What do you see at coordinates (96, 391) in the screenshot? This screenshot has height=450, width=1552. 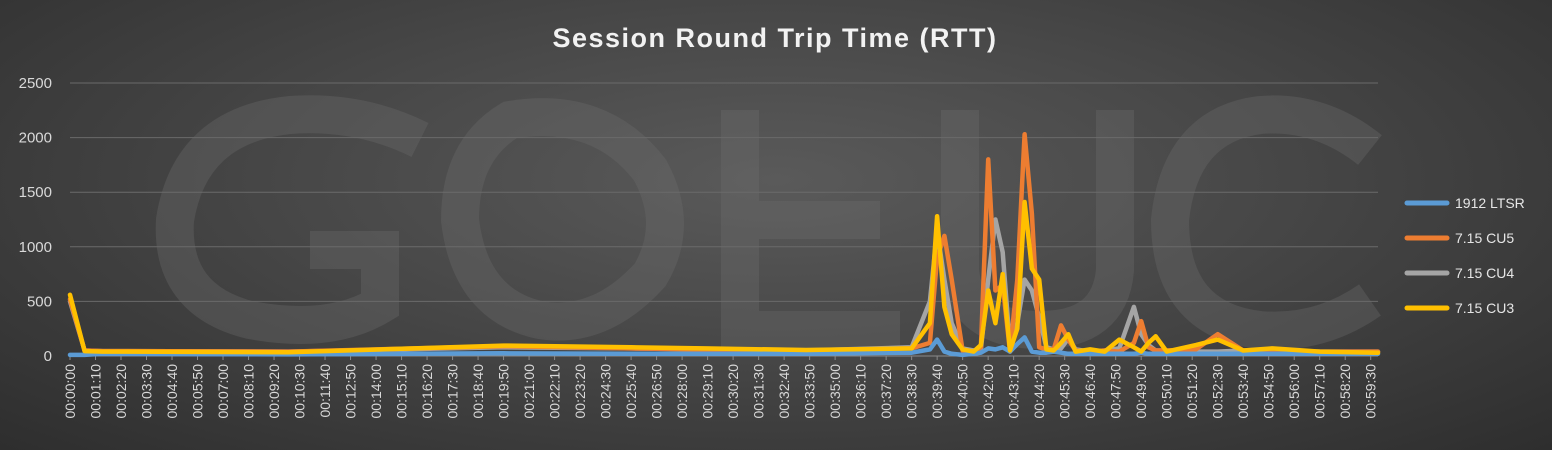 I see `x-tick-label: 00:01:10` at bounding box center [96, 391].